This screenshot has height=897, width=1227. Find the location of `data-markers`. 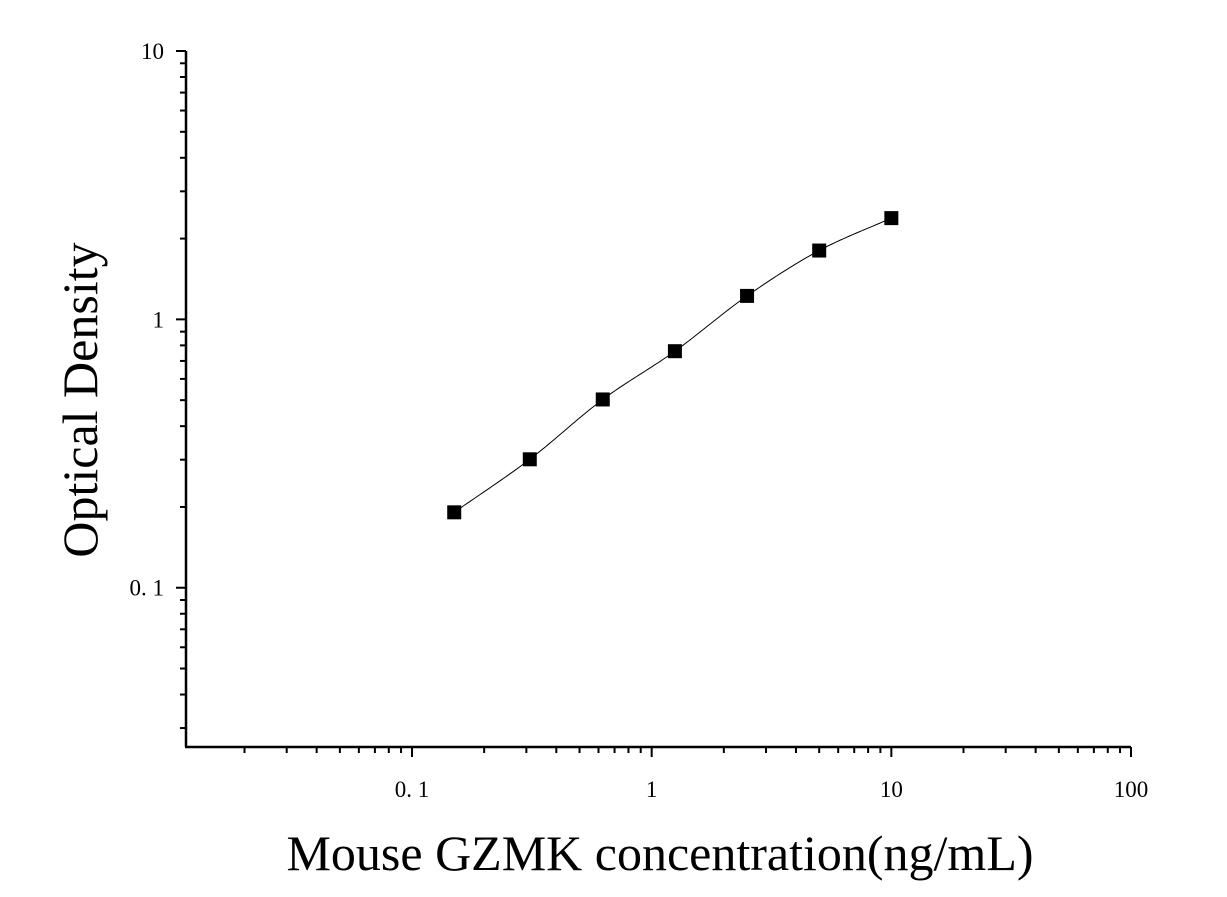

data-markers is located at coordinates (673, 365).